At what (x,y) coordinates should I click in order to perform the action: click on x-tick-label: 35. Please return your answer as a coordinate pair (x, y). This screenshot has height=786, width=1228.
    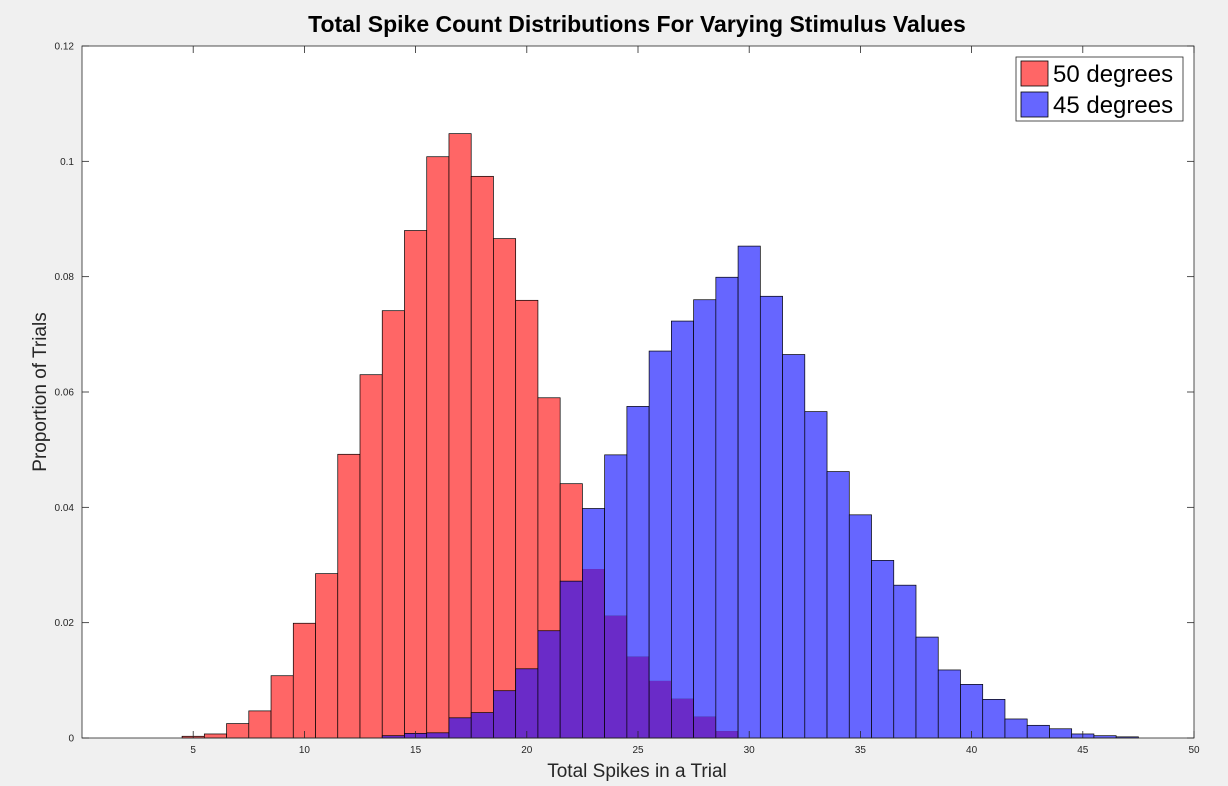
    Looking at the image, I should click on (861, 750).